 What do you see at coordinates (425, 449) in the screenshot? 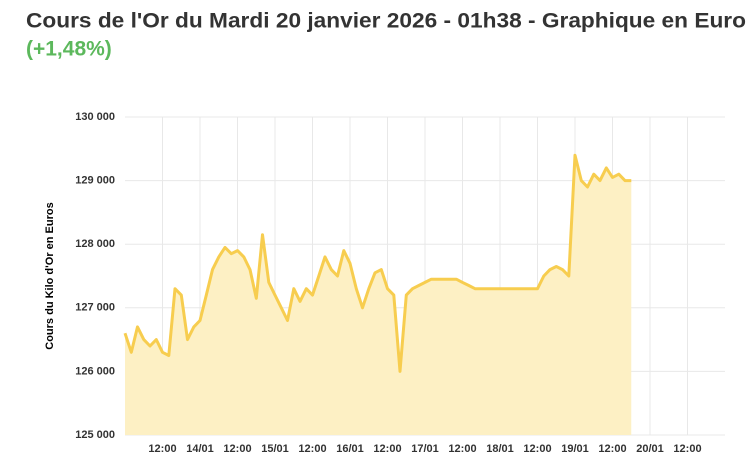
I see `x-tick-label: 17/01` at bounding box center [425, 449].